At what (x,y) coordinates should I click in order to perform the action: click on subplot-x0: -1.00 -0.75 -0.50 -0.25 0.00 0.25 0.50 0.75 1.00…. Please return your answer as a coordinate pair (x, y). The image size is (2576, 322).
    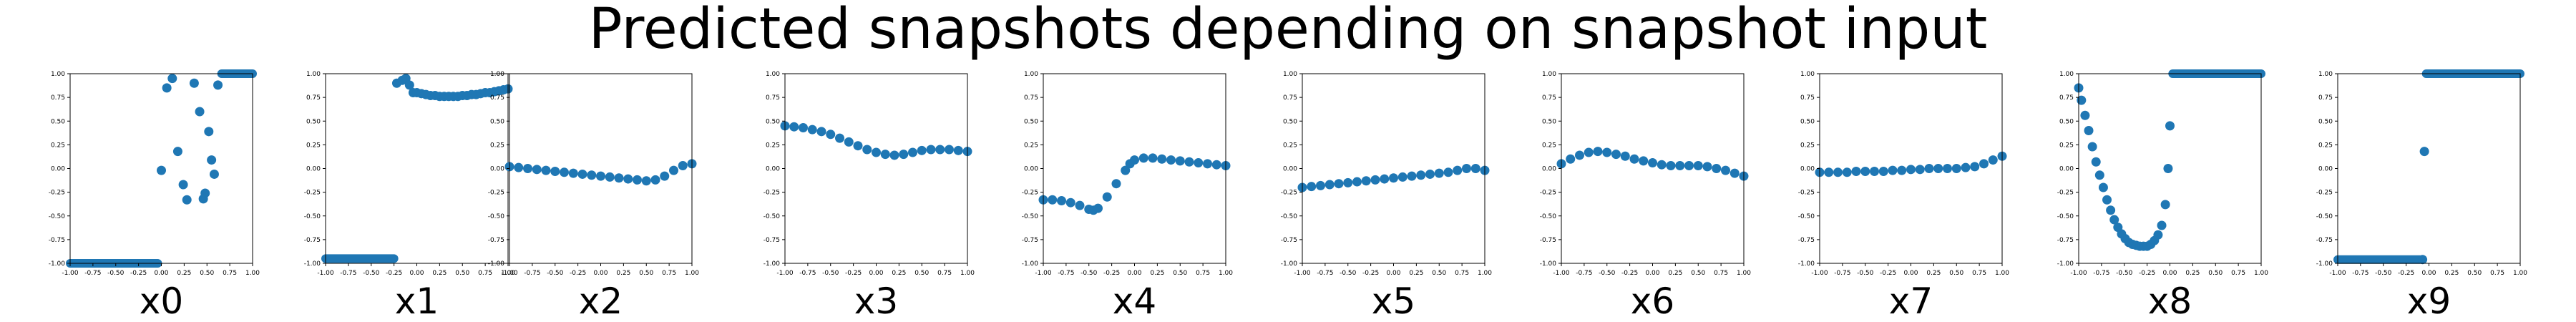
    Looking at the image, I should click on (154, 195).